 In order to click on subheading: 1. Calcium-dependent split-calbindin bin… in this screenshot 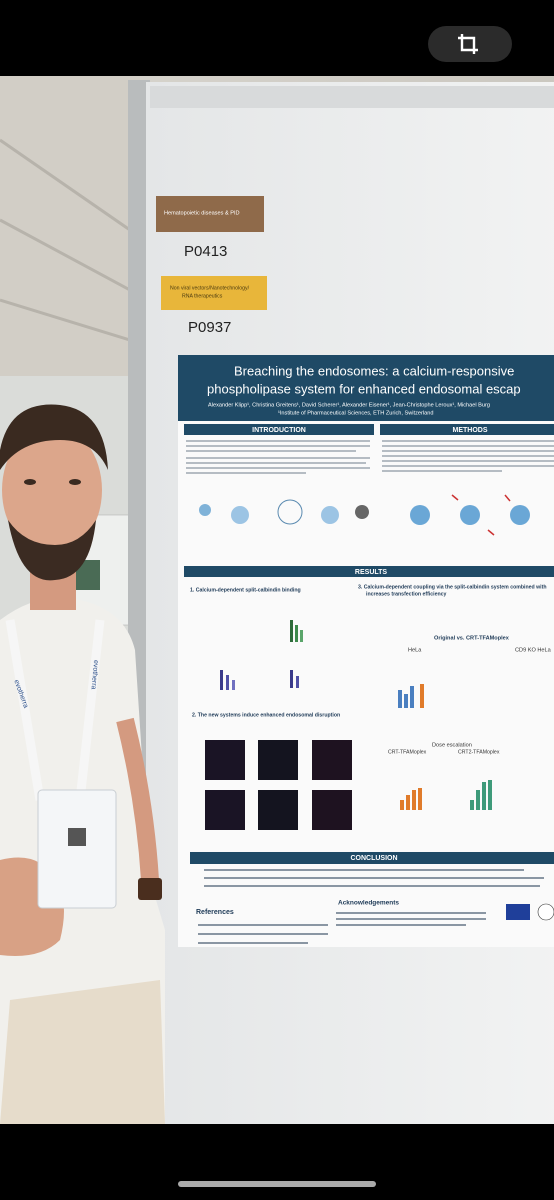, I will do `click(245, 590)`.